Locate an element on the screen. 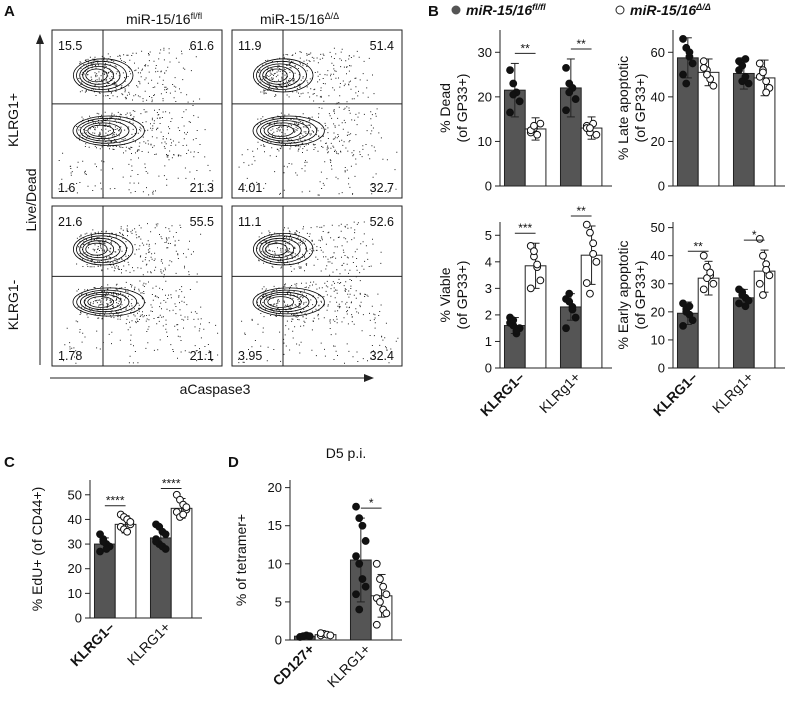 The height and width of the screenshot is (701, 800). y-axis-label: % Late apoptotic(of GP33+) is located at coordinates (631, 108).